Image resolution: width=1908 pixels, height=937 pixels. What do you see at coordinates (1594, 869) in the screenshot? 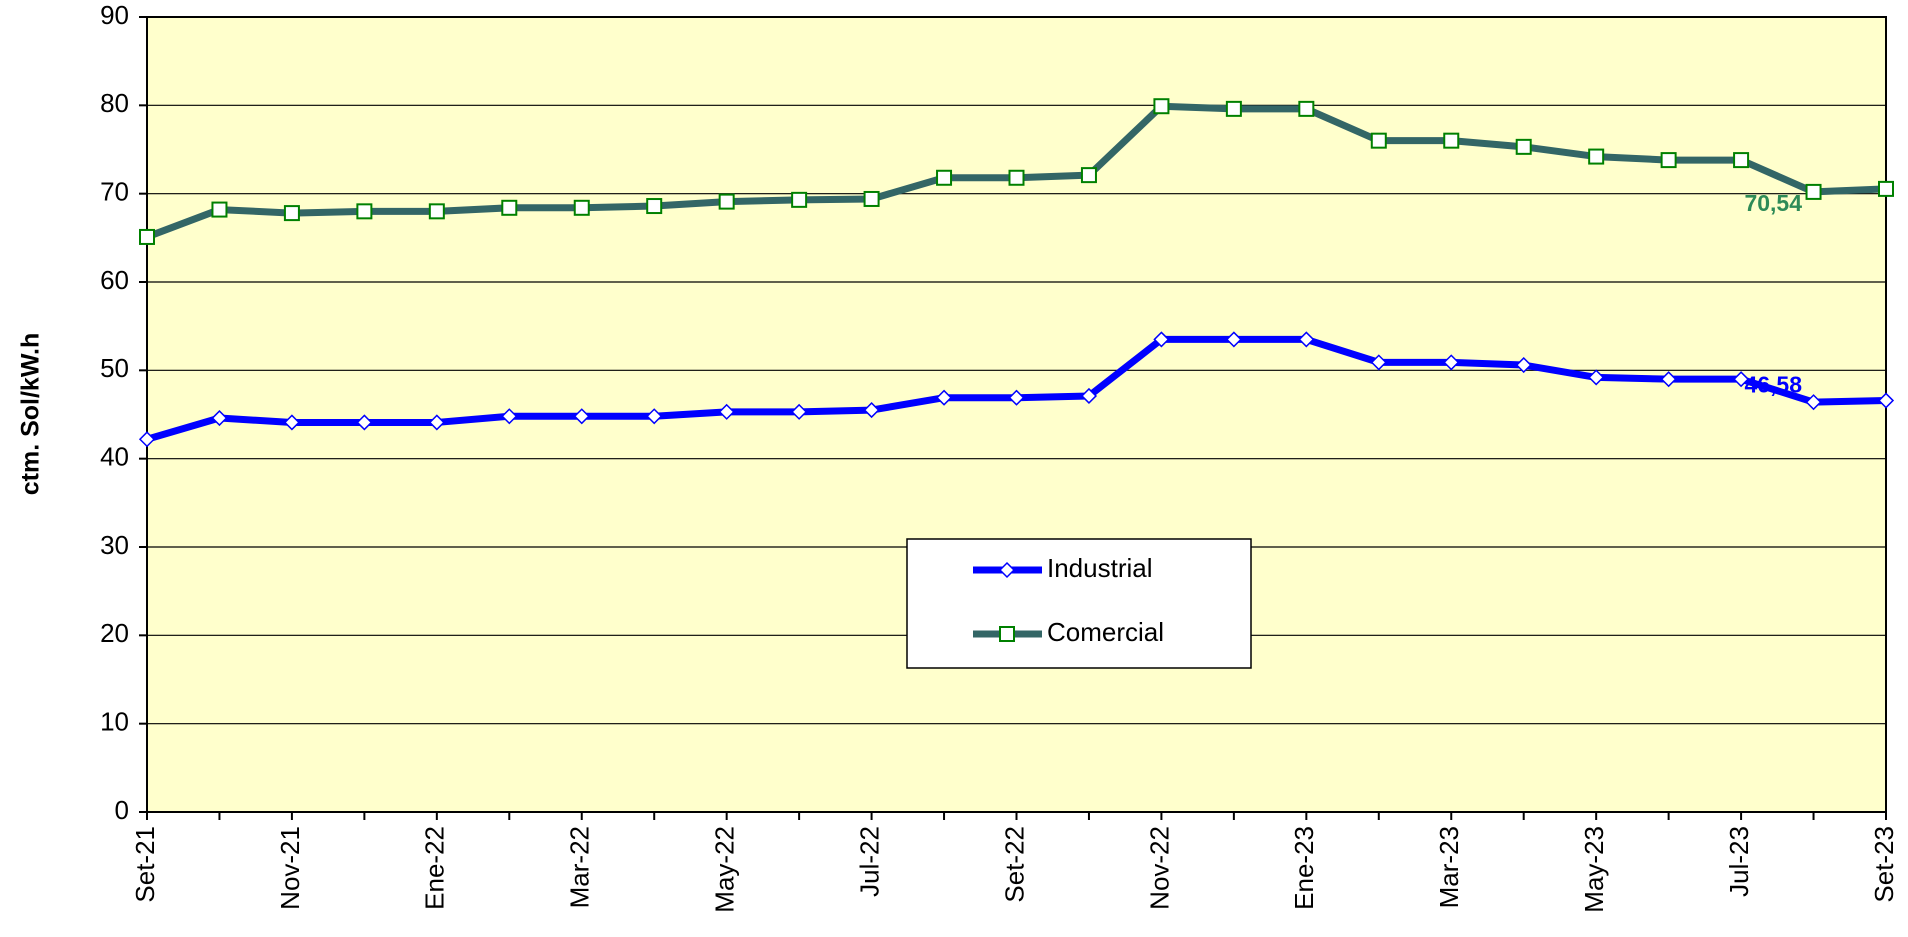
I see `x-tick-label: May-23` at bounding box center [1594, 869].